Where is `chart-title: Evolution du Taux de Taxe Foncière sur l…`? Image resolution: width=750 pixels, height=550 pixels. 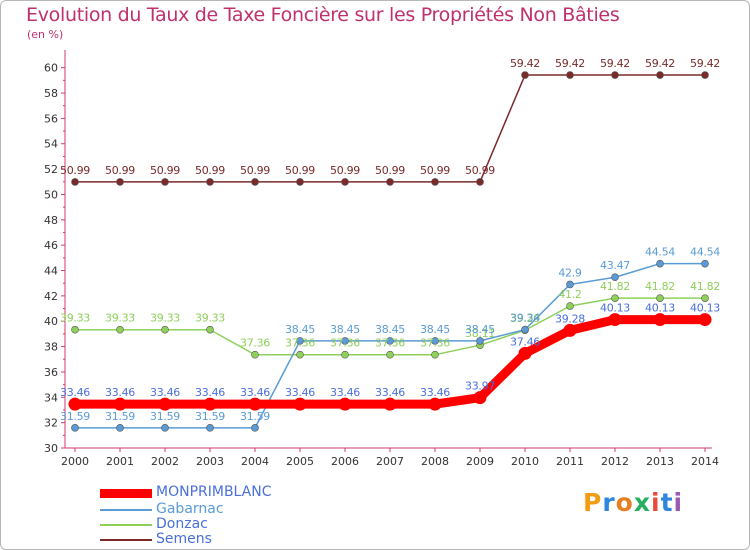 chart-title: Evolution du Taux de Taxe Foncière sur l… is located at coordinates (323, 15).